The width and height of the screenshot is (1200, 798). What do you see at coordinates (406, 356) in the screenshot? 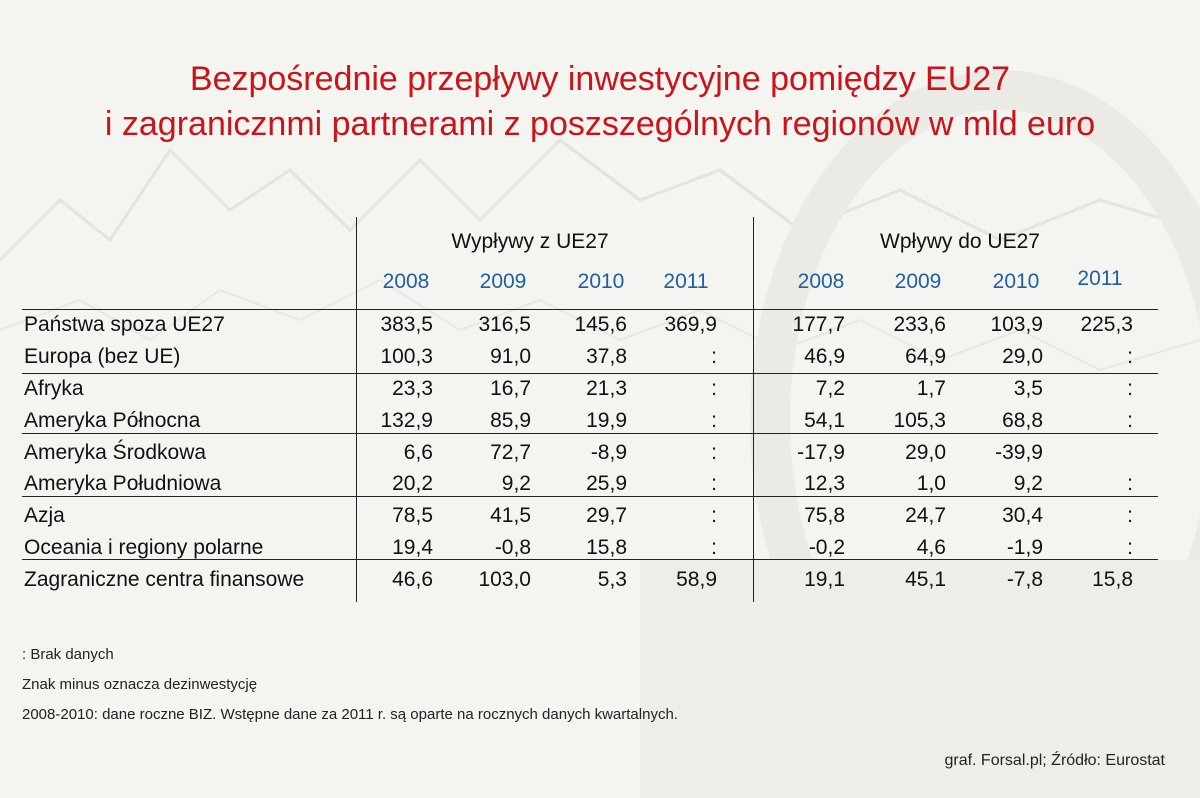
I see `table-cell-out-2008: 100,3` at bounding box center [406, 356].